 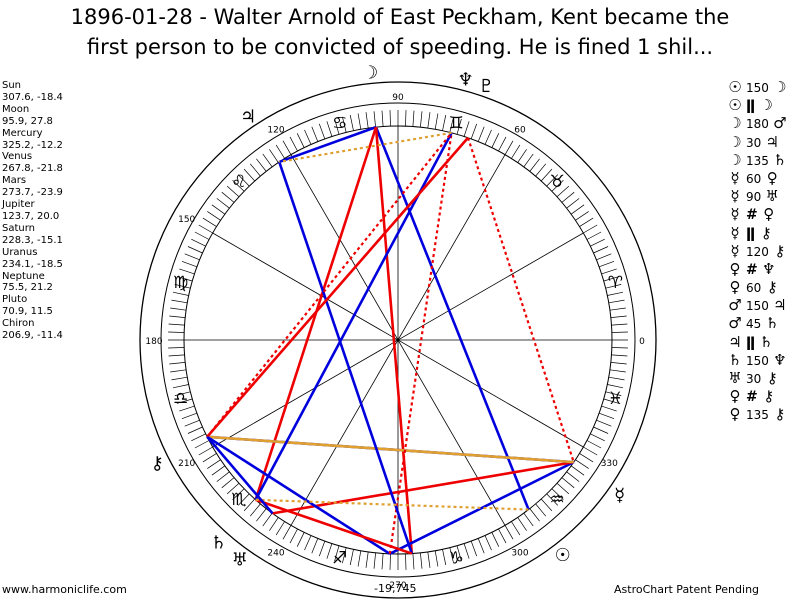 What do you see at coordinates (339, 124) in the screenshot?
I see `zodiac-sign-icon: ♋` at bounding box center [339, 124].